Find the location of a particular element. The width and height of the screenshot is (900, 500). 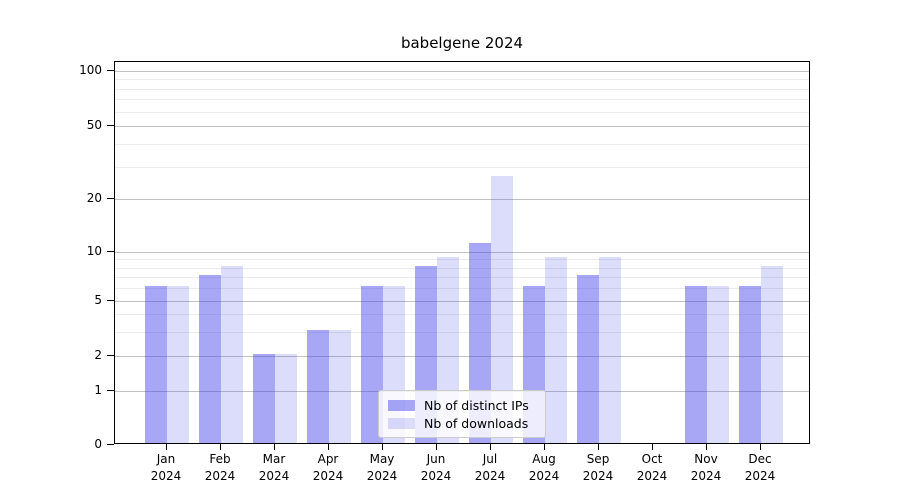

y-tick-label-5: 5 is located at coordinates (98, 300).